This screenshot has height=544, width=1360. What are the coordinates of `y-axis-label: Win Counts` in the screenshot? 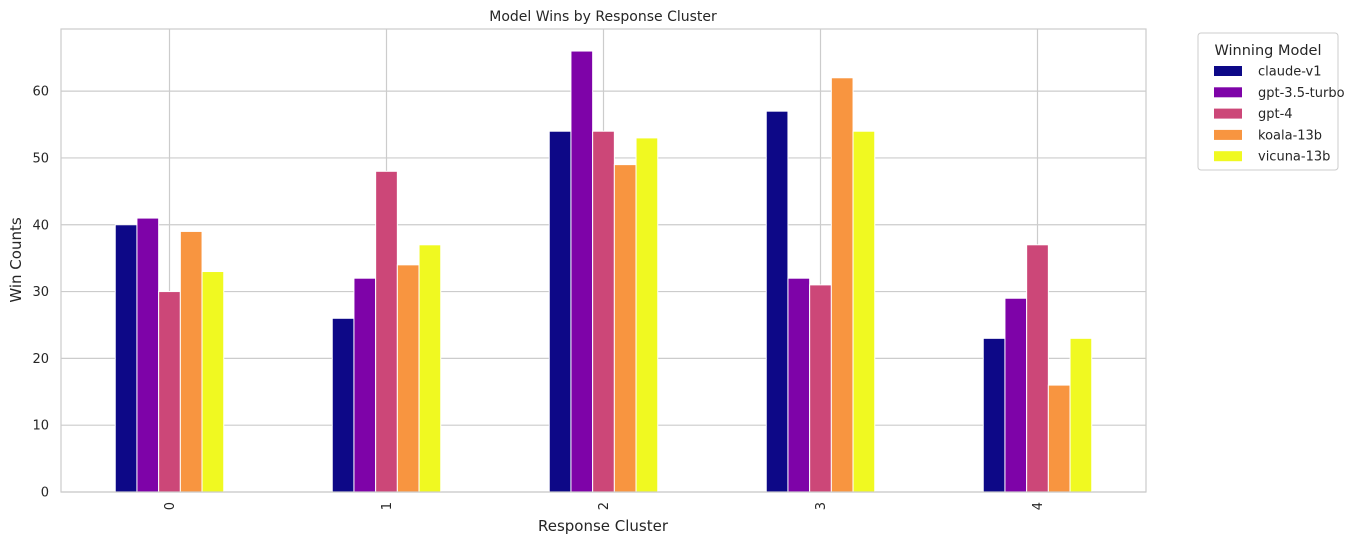 It's located at (16, 259).